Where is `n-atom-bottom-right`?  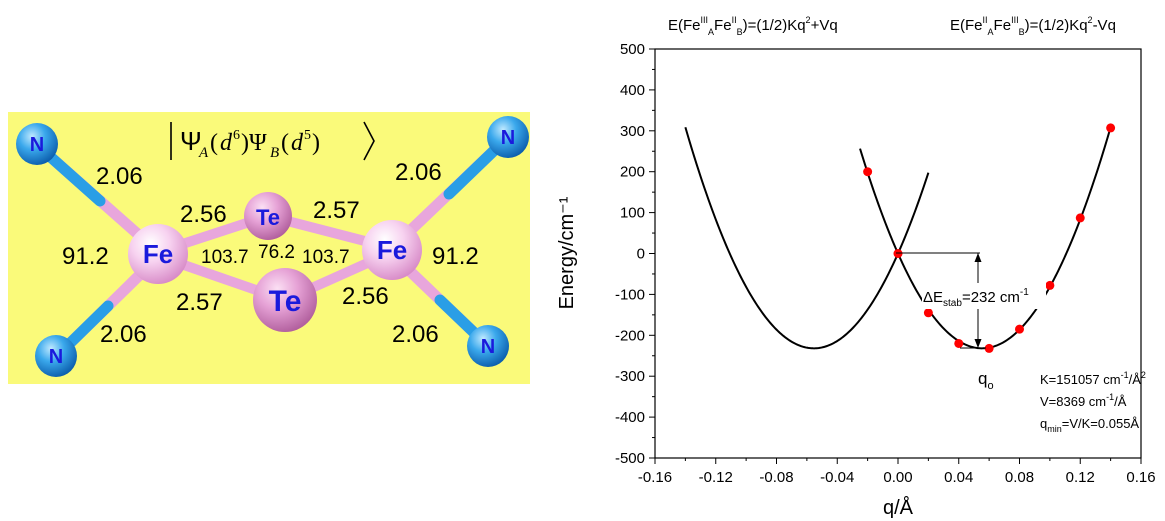
n-atom-bottom-right is located at coordinates (488, 346).